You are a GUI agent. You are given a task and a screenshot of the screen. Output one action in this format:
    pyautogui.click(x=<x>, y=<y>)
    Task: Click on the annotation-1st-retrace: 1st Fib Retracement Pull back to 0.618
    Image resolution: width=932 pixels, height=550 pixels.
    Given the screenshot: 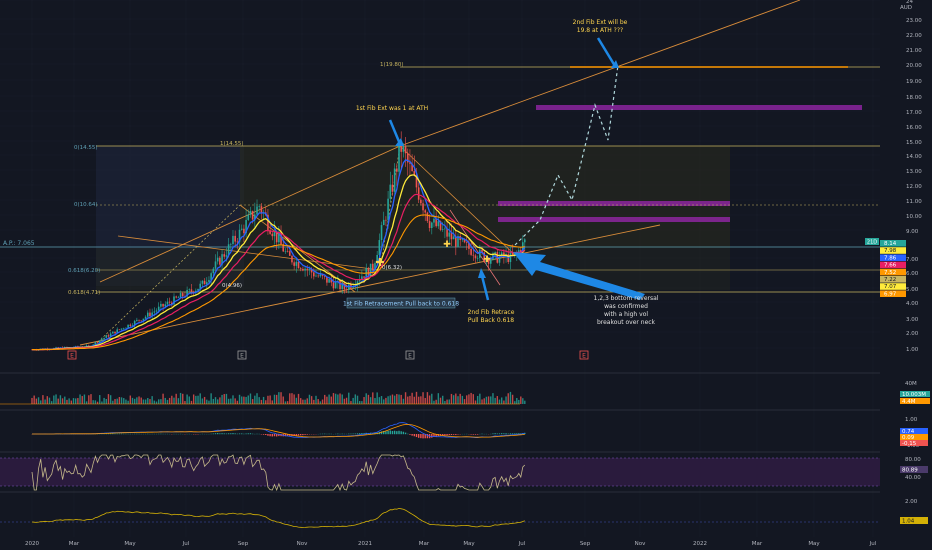 What is the action you would take?
    pyautogui.click(x=401, y=304)
    